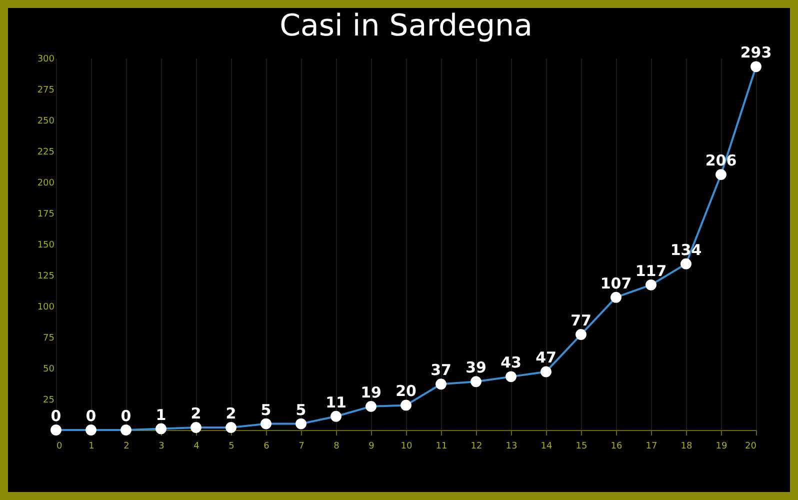 Image resolution: width=798 pixels, height=500 pixels. What do you see at coordinates (406, 391) in the screenshot?
I see `data-label: 20` at bounding box center [406, 391].